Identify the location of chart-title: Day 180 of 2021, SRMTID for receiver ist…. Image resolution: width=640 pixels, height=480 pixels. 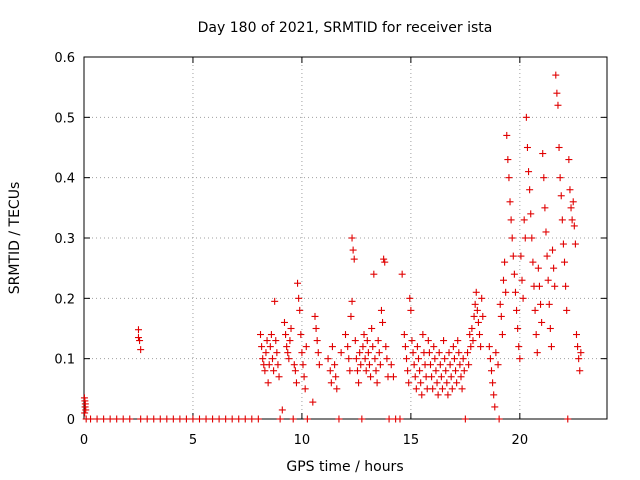
(345, 28).